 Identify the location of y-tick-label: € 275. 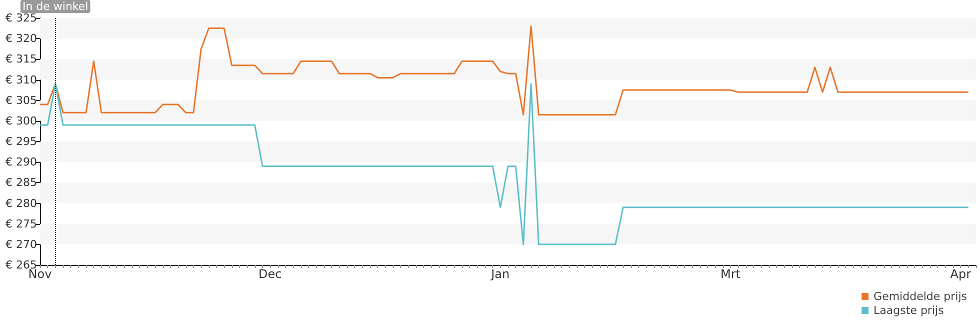
(21, 223).